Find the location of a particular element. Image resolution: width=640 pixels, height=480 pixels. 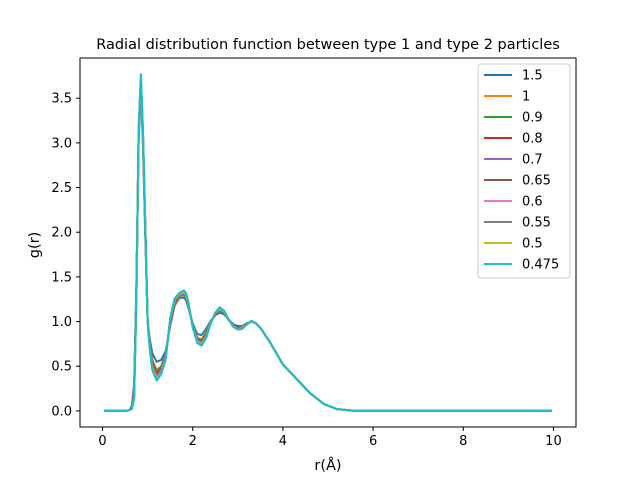

legend-label: 0.8 is located at coordinates (532, 139).